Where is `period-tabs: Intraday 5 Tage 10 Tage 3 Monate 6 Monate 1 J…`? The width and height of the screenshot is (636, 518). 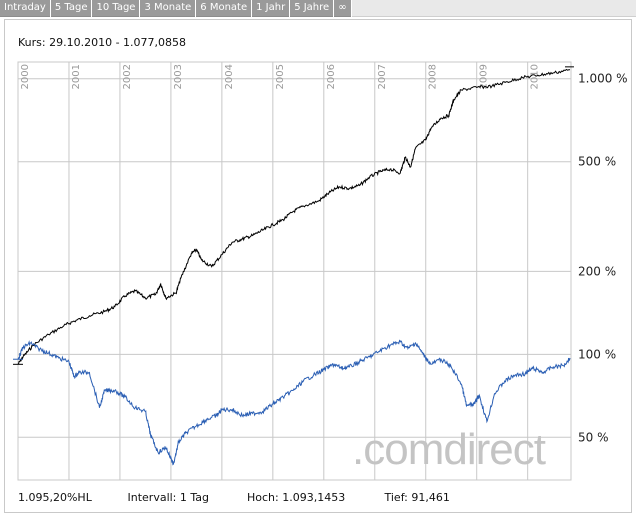
period-tabs: Intraday 5 Tage 10 Tage 3 Monate 6 Monate 1 J… is located at coordinates (318, 8).